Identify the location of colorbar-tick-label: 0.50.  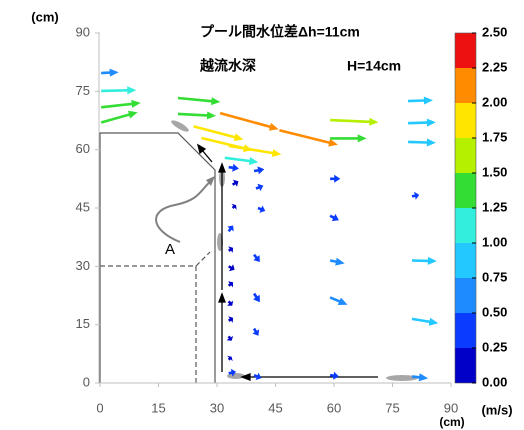
(494, 311).